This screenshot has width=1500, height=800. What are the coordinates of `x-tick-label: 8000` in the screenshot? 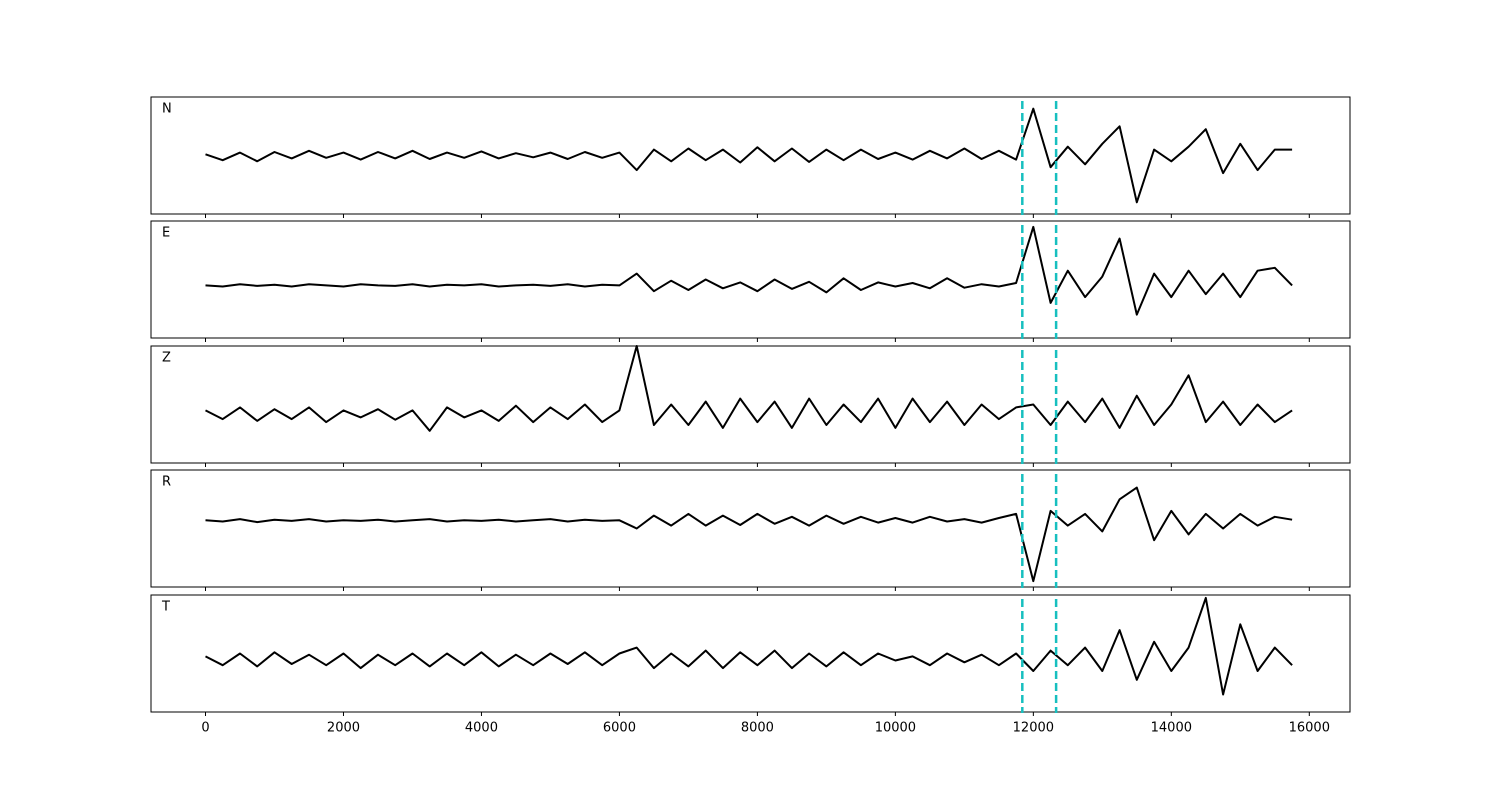 It's located at (757, 728).